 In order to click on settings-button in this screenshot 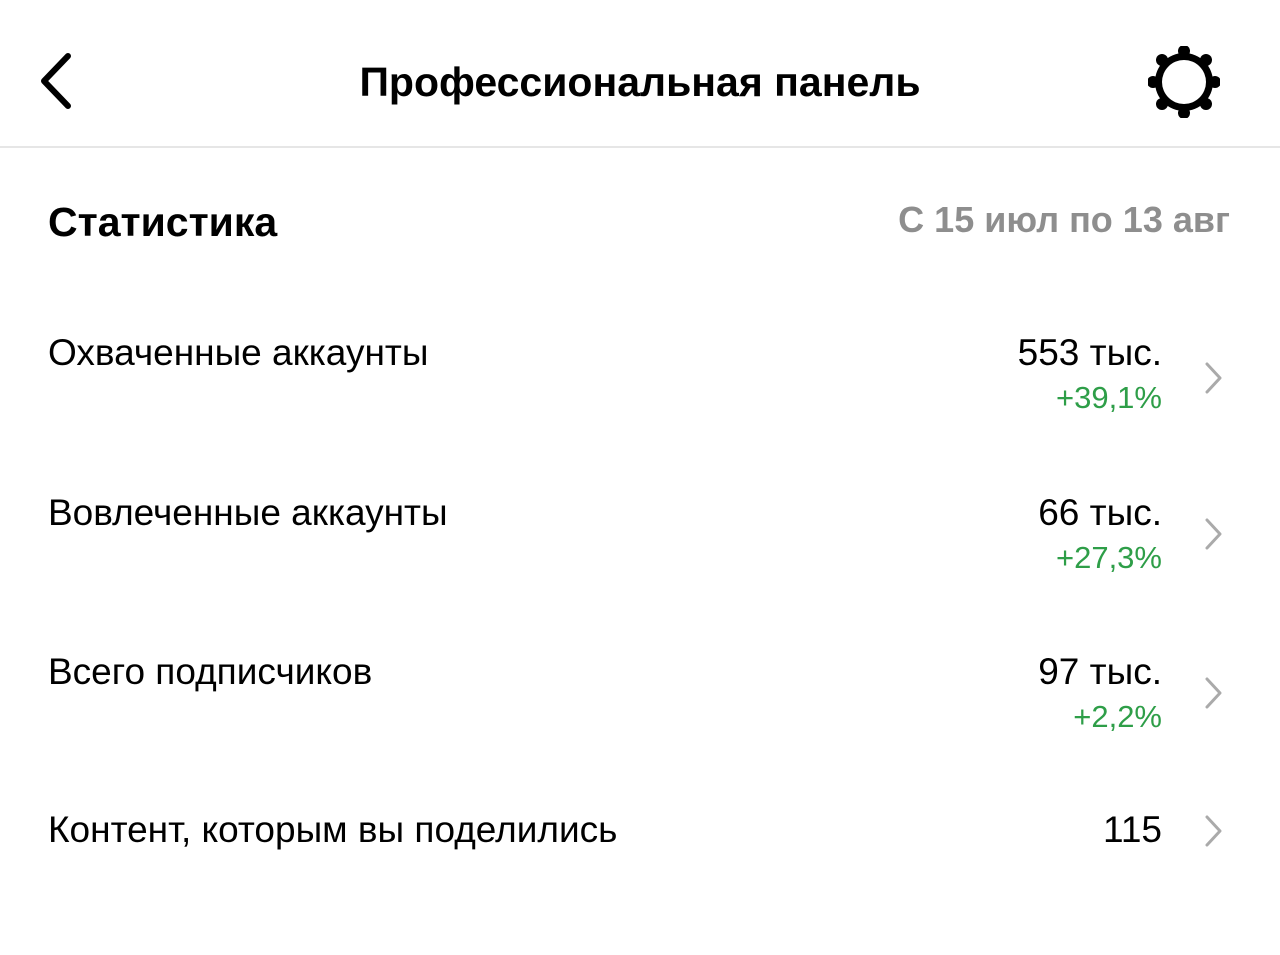, I will do `click(1184, 82)`.